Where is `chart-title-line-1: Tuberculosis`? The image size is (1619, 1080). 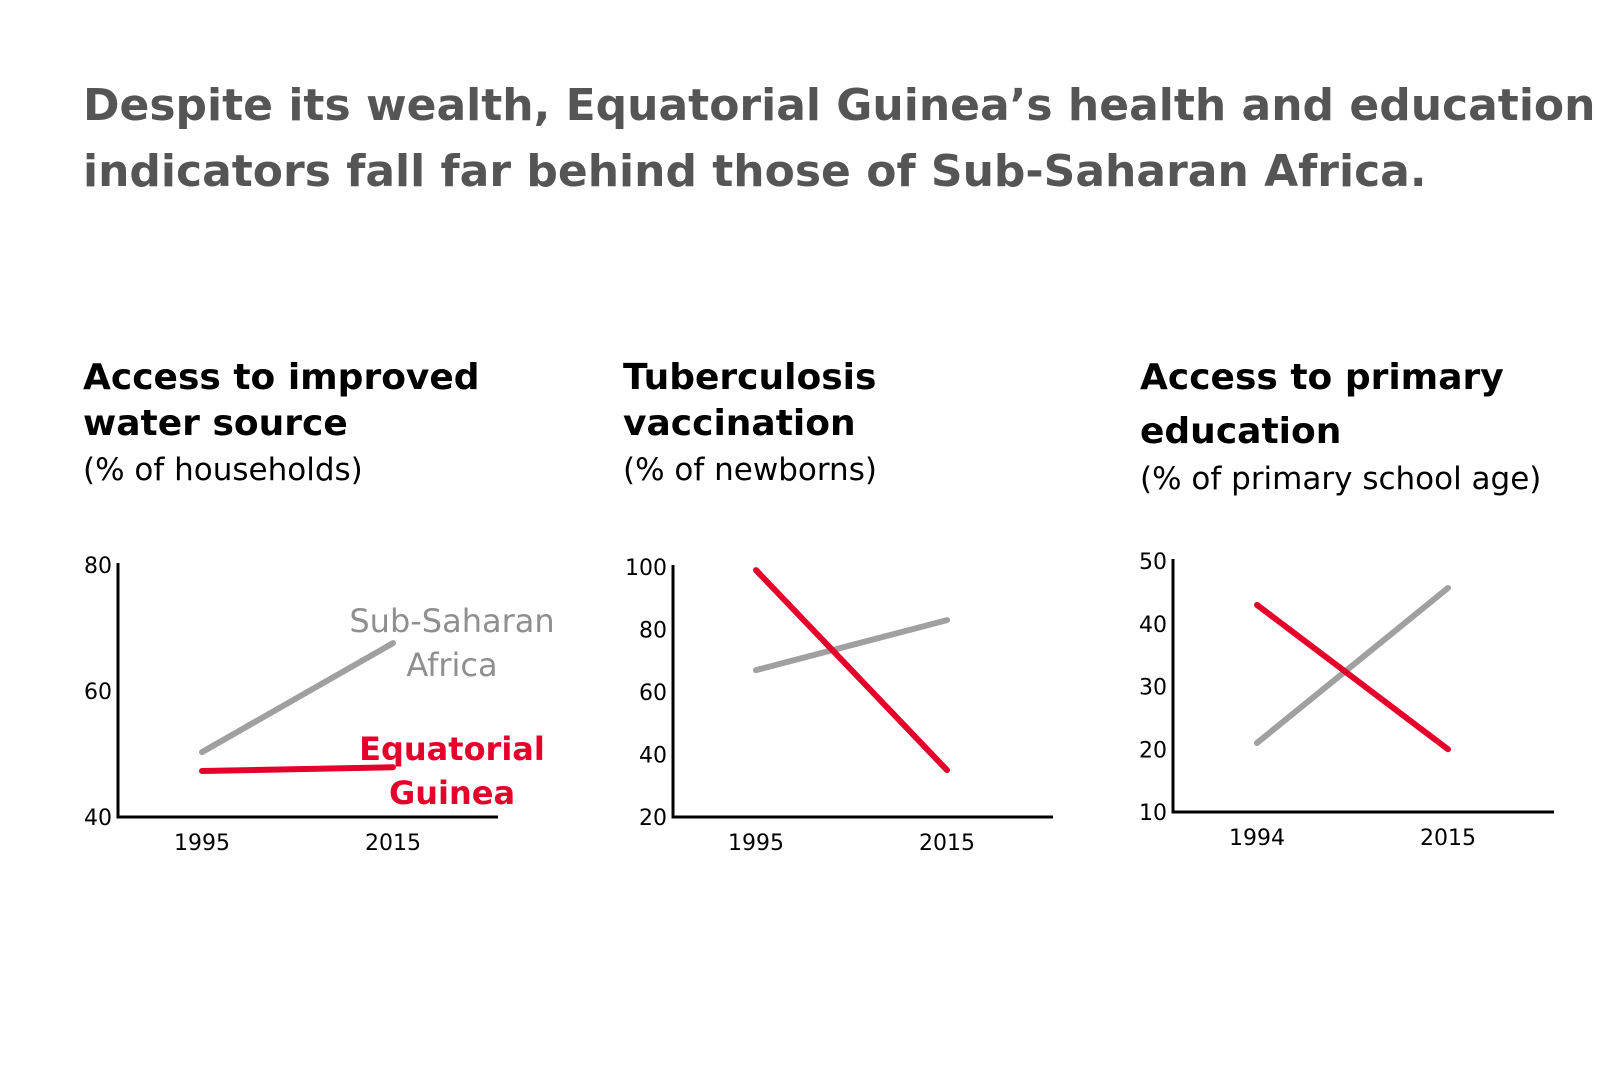 chart-title-line-1: Tuberculosis is located at coordinates (749, 377).